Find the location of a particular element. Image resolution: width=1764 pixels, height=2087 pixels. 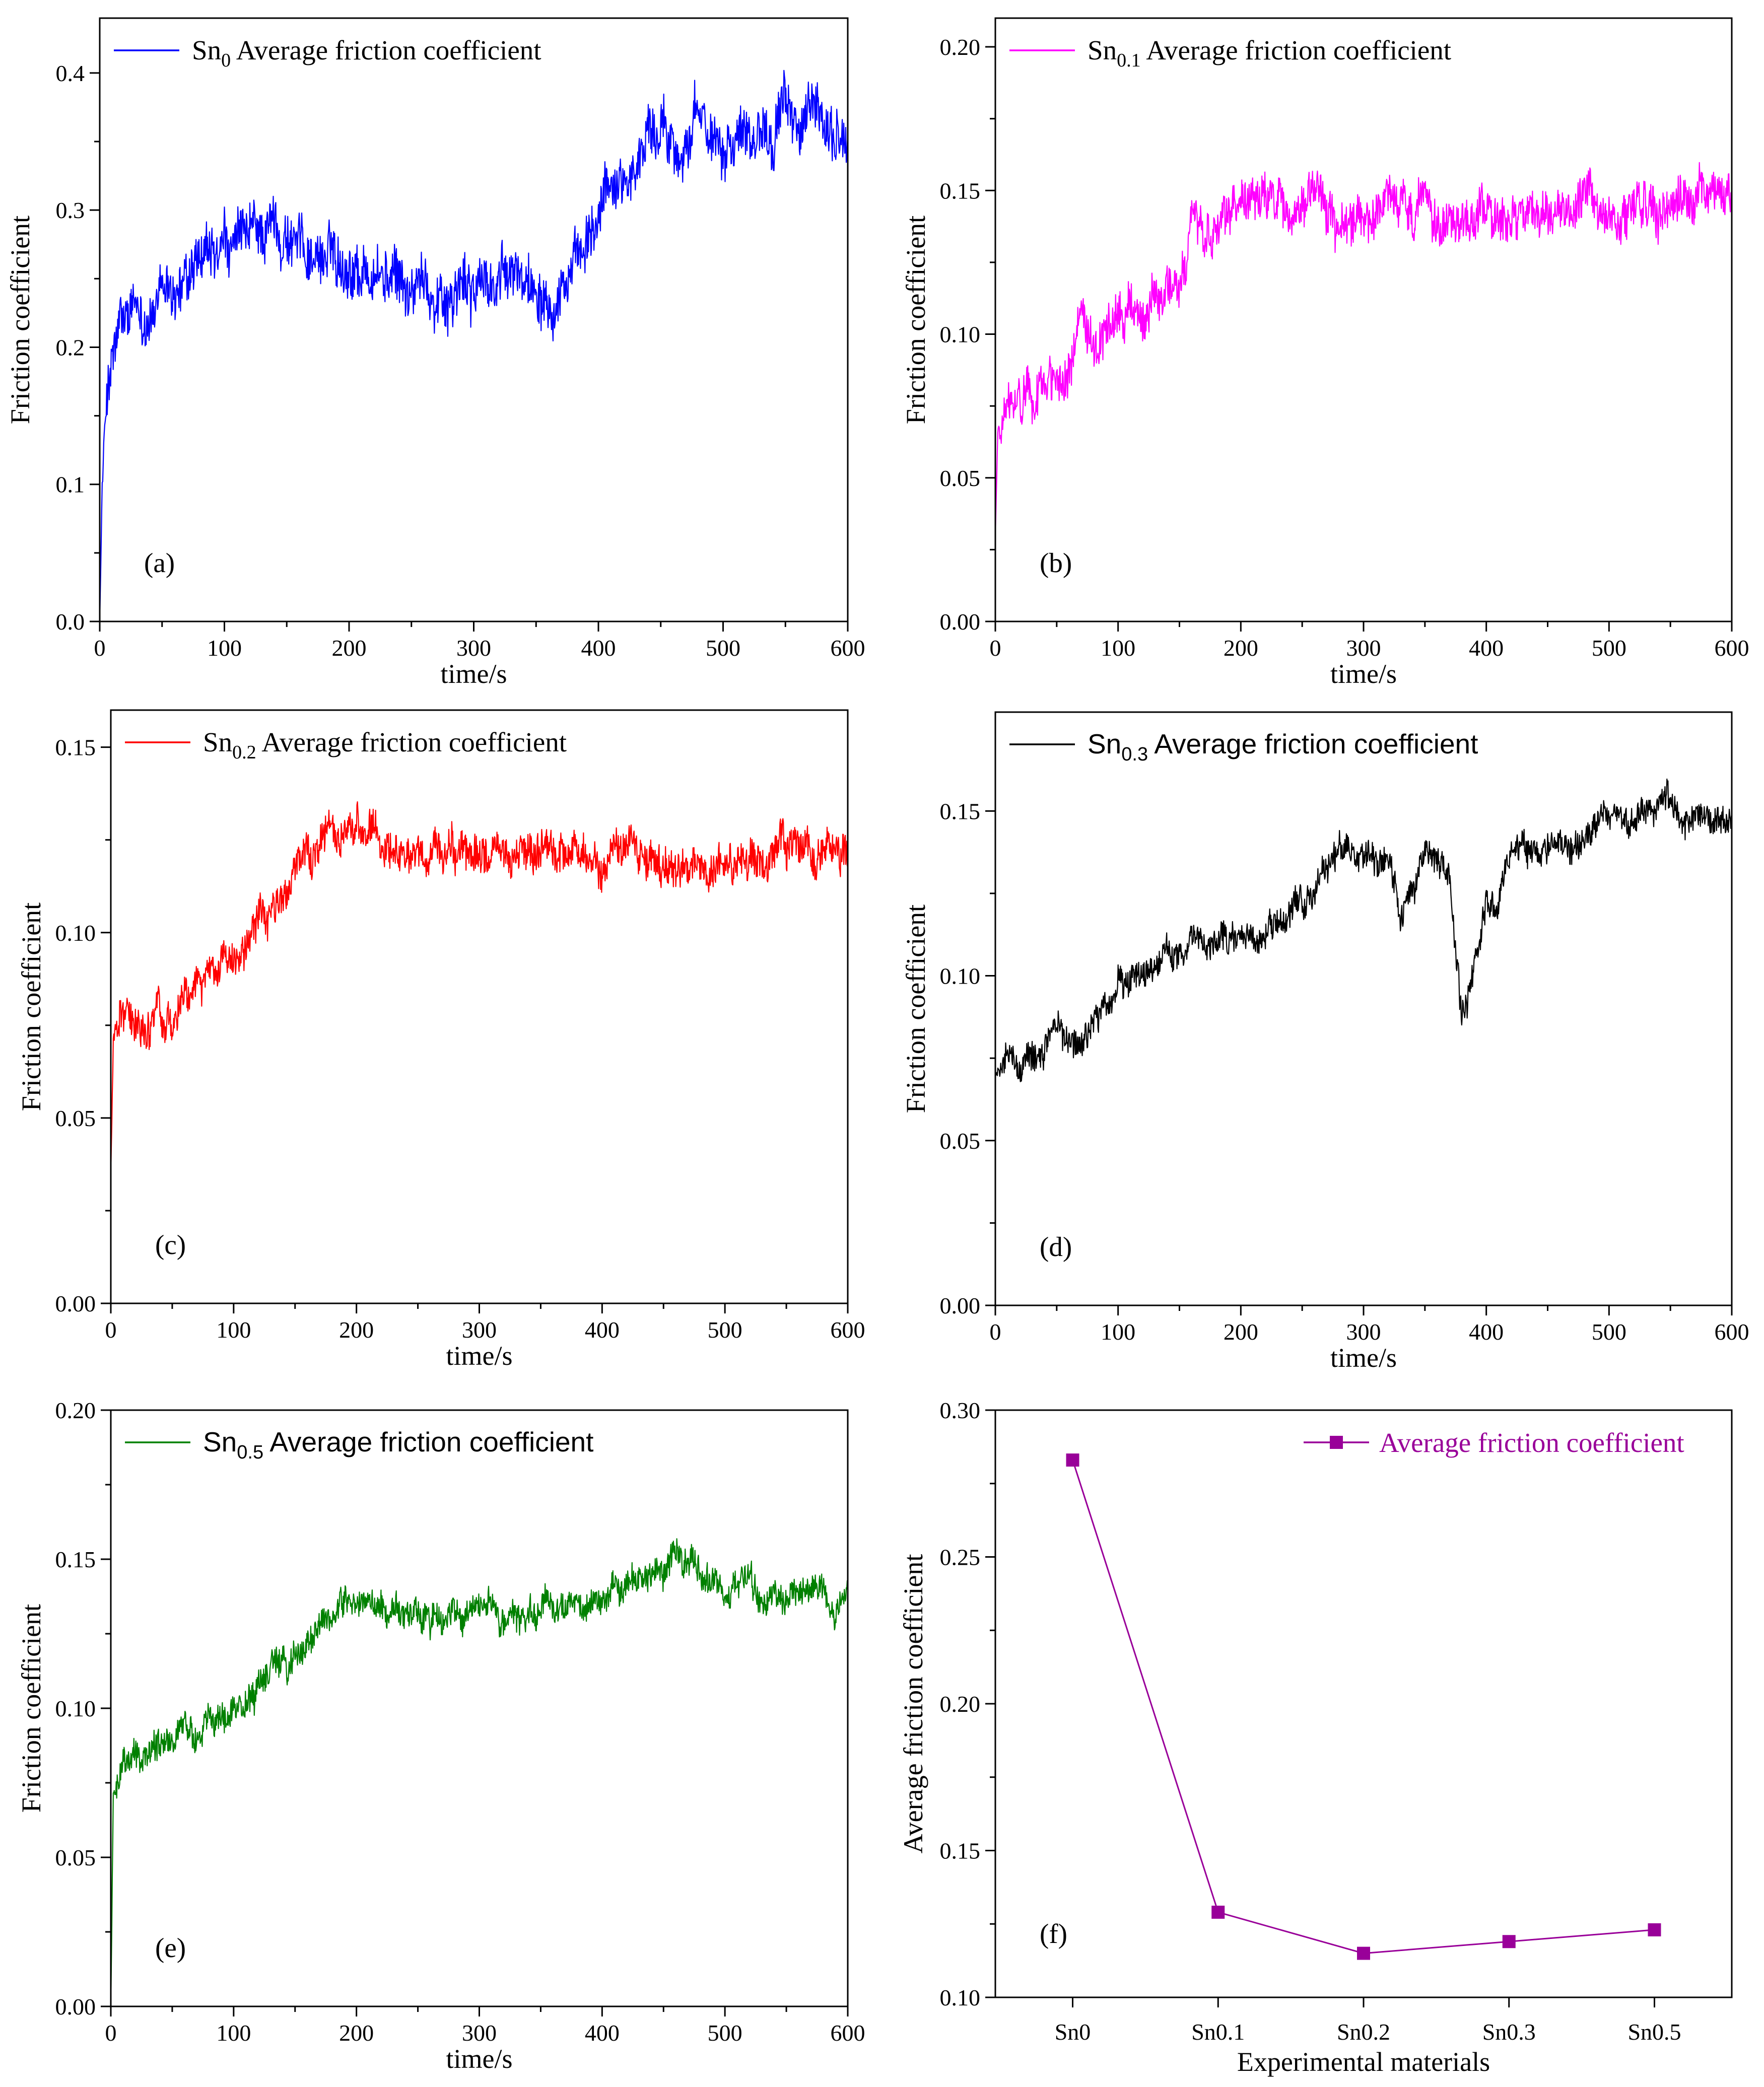

y-tick-label-f: 0.25 is located at coordinates (960, 1557).